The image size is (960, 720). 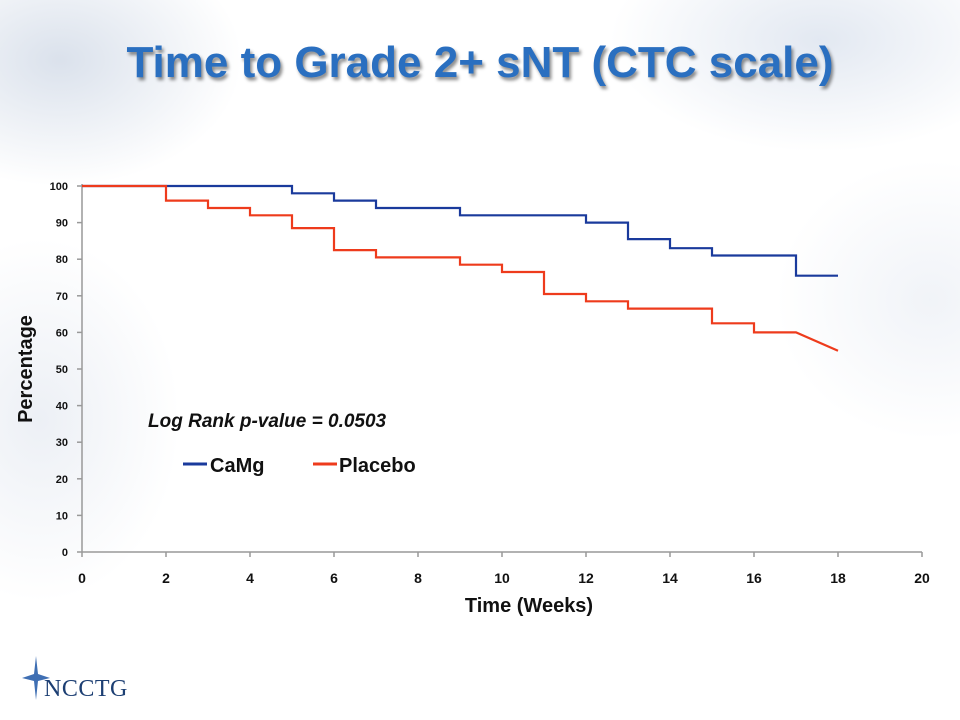 I want to click on y-tick-label: 20, so click(x=62, y=480).